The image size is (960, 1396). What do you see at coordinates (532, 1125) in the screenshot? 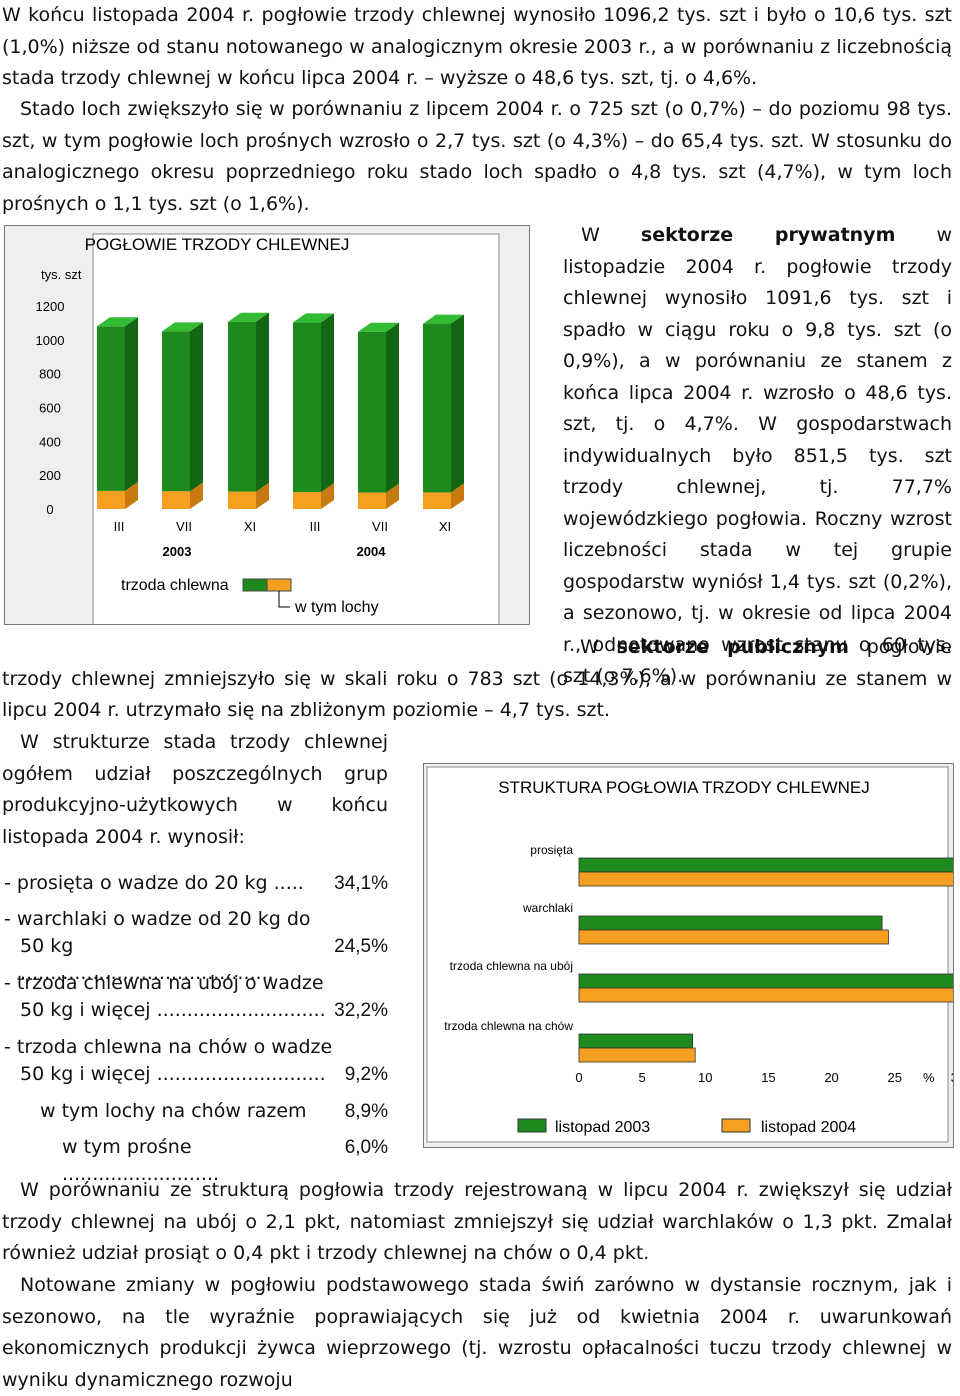
I see `legend-swatch-2003` at bounding box center [532, 1125].